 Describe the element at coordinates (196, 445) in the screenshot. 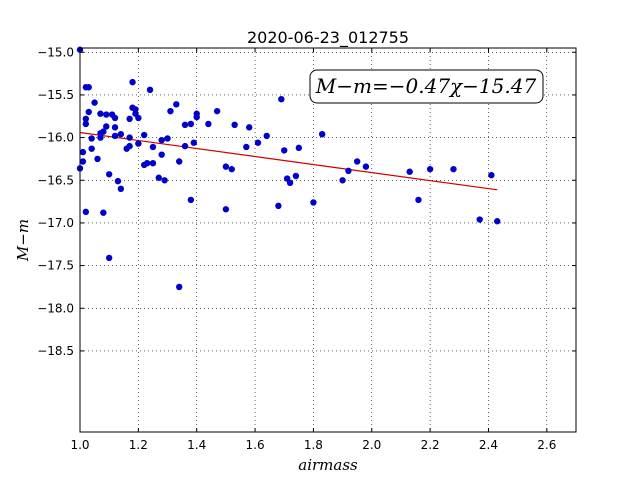

I see `x-tick-label: 1.4` at that location.